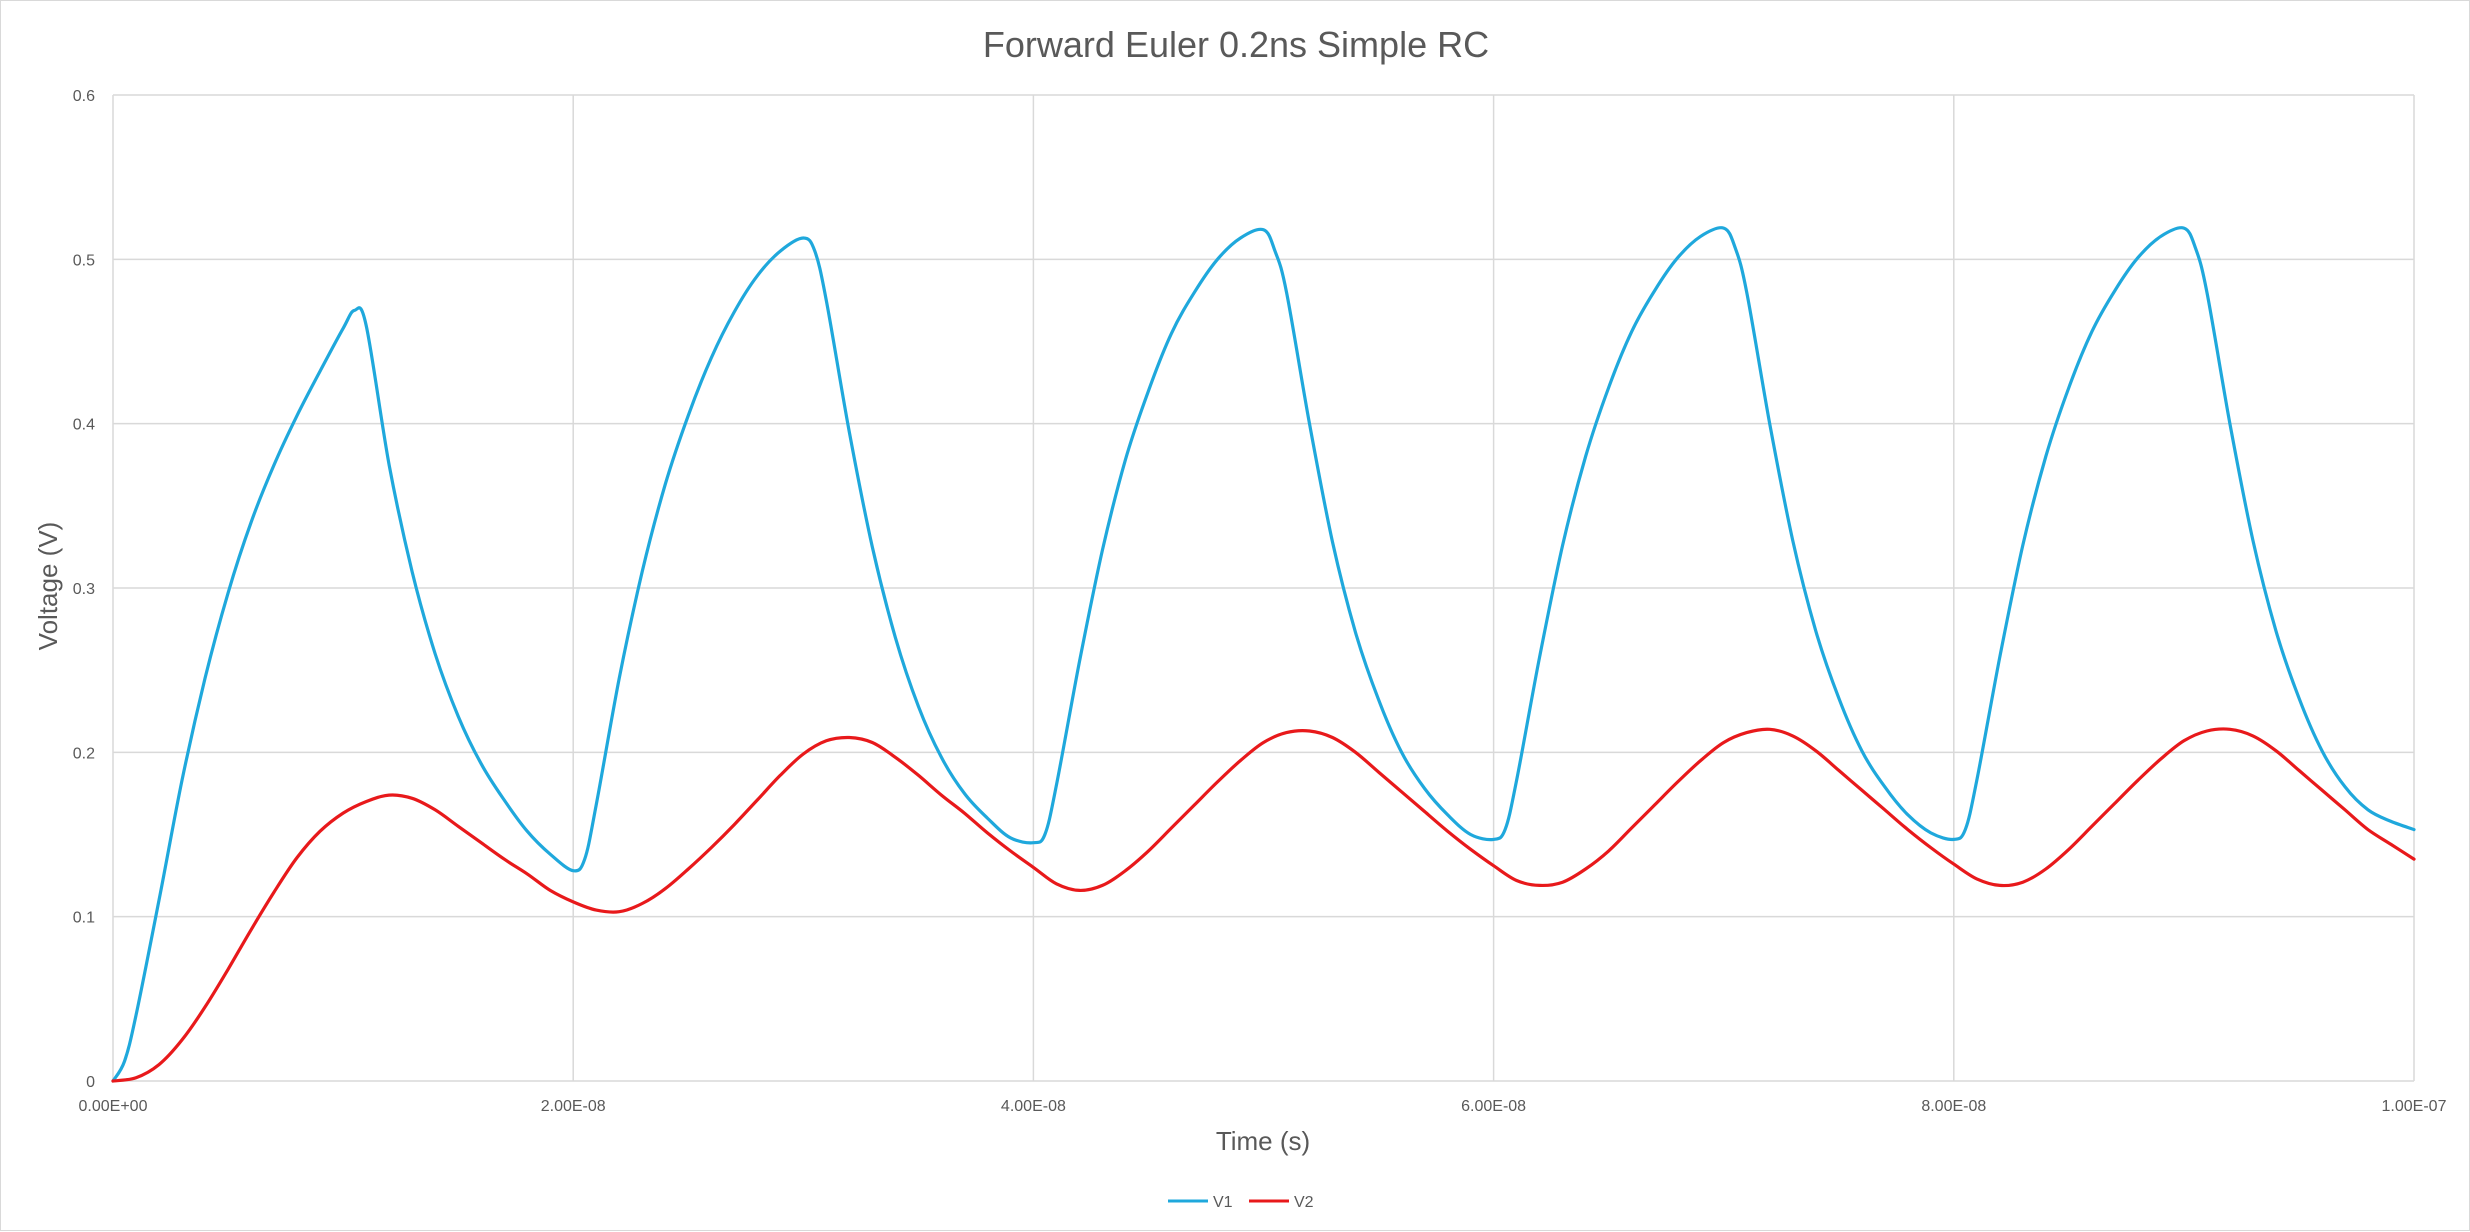 This screenshot has height=1232, width=2470. Describe the element at coordinates (90, 1082) in the screenshot. I see `y-tick-label: 0` at that location.